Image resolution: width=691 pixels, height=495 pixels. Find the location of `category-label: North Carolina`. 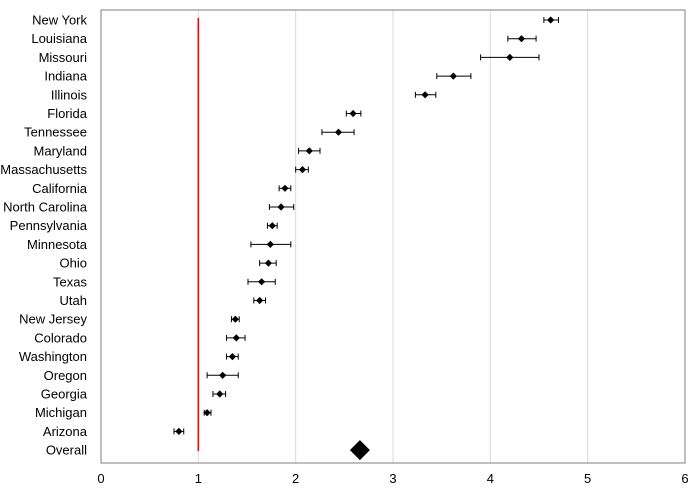

category-label: North Carolina is located at coordinates (45, 207).